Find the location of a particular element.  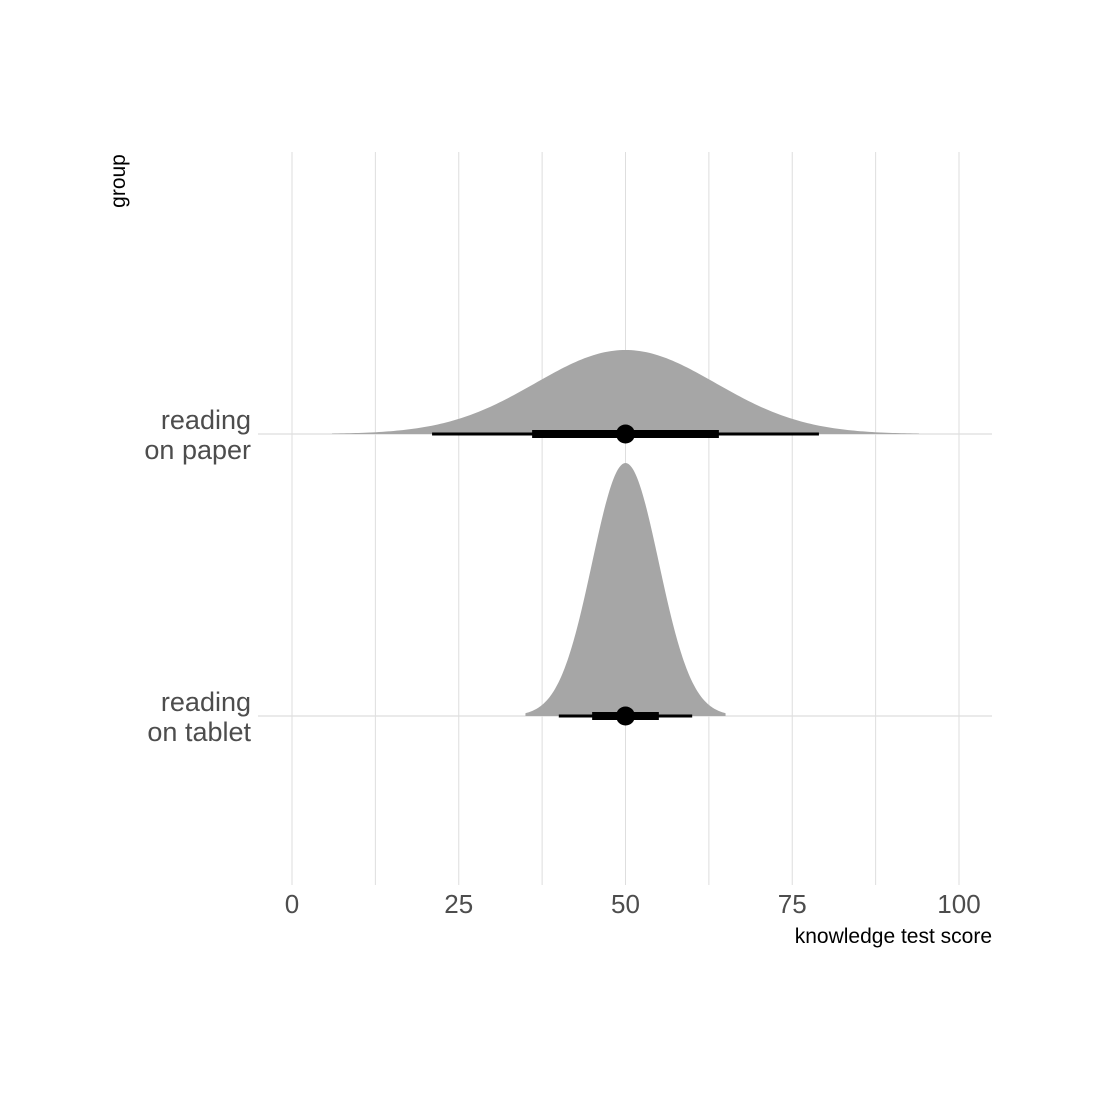

intervals is located at coordinates (625, 575).